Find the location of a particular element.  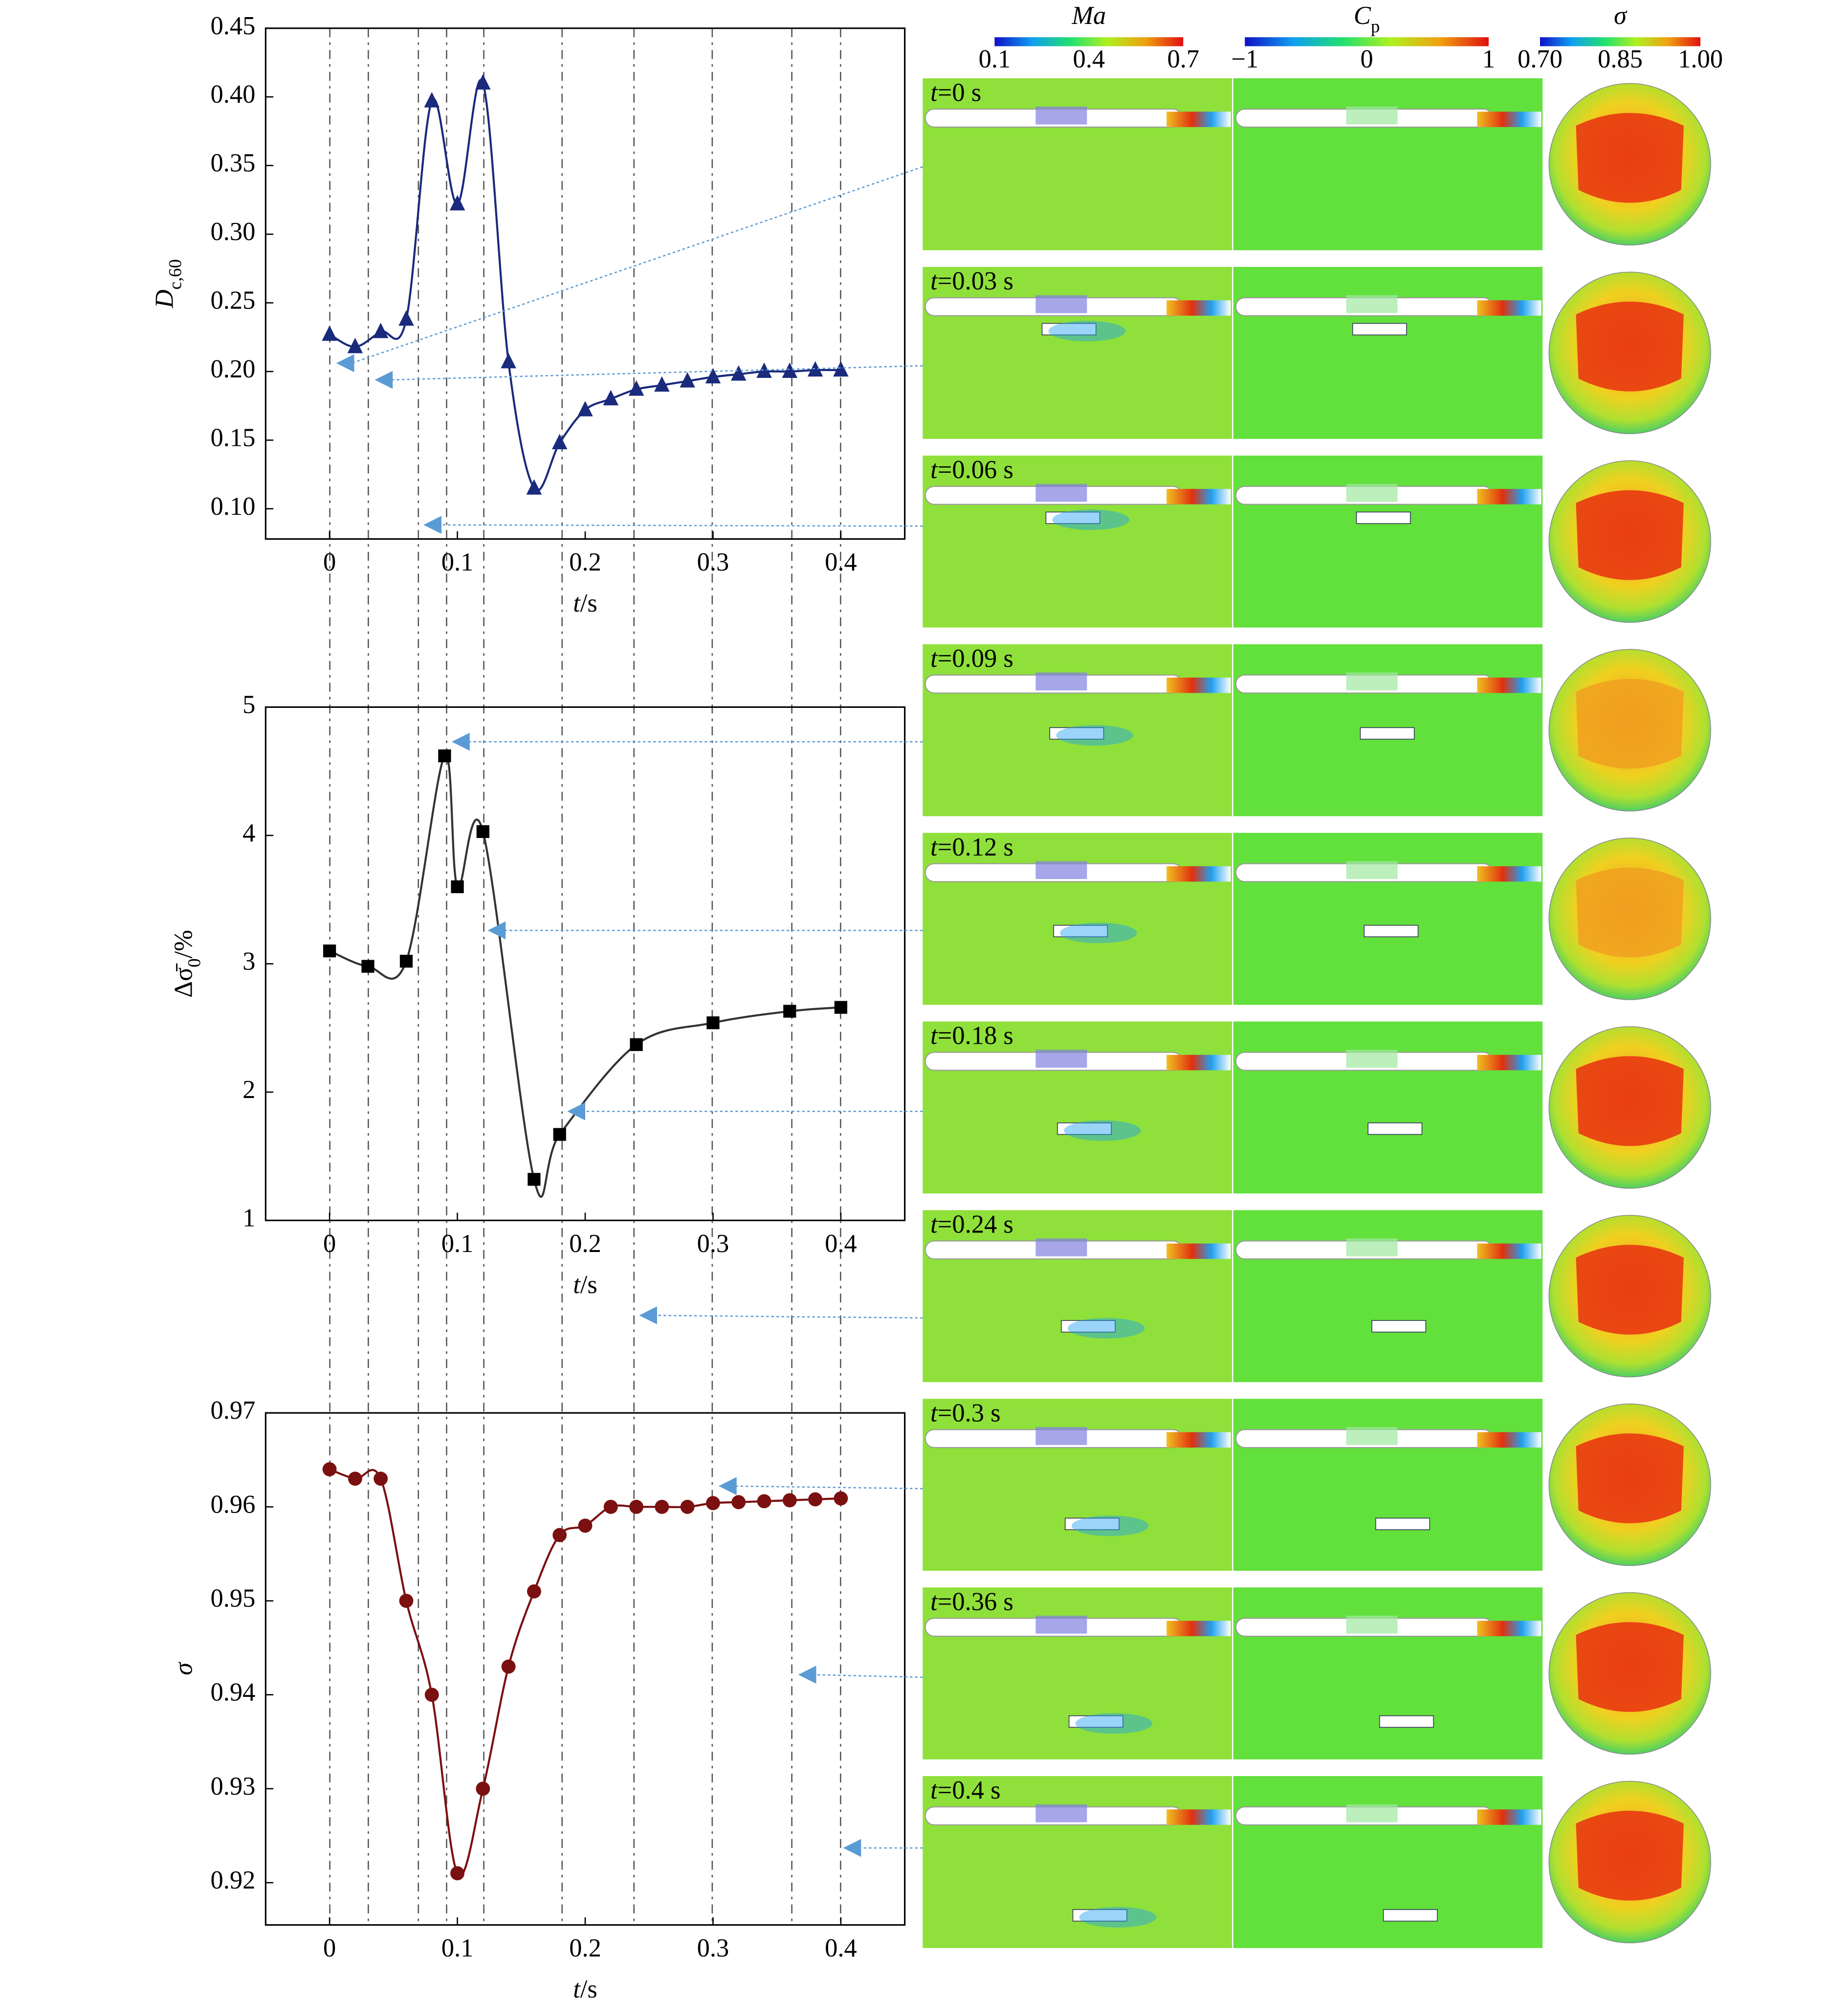

snapshot-label-part: =0.03 s is located at coordinates (975, 281).